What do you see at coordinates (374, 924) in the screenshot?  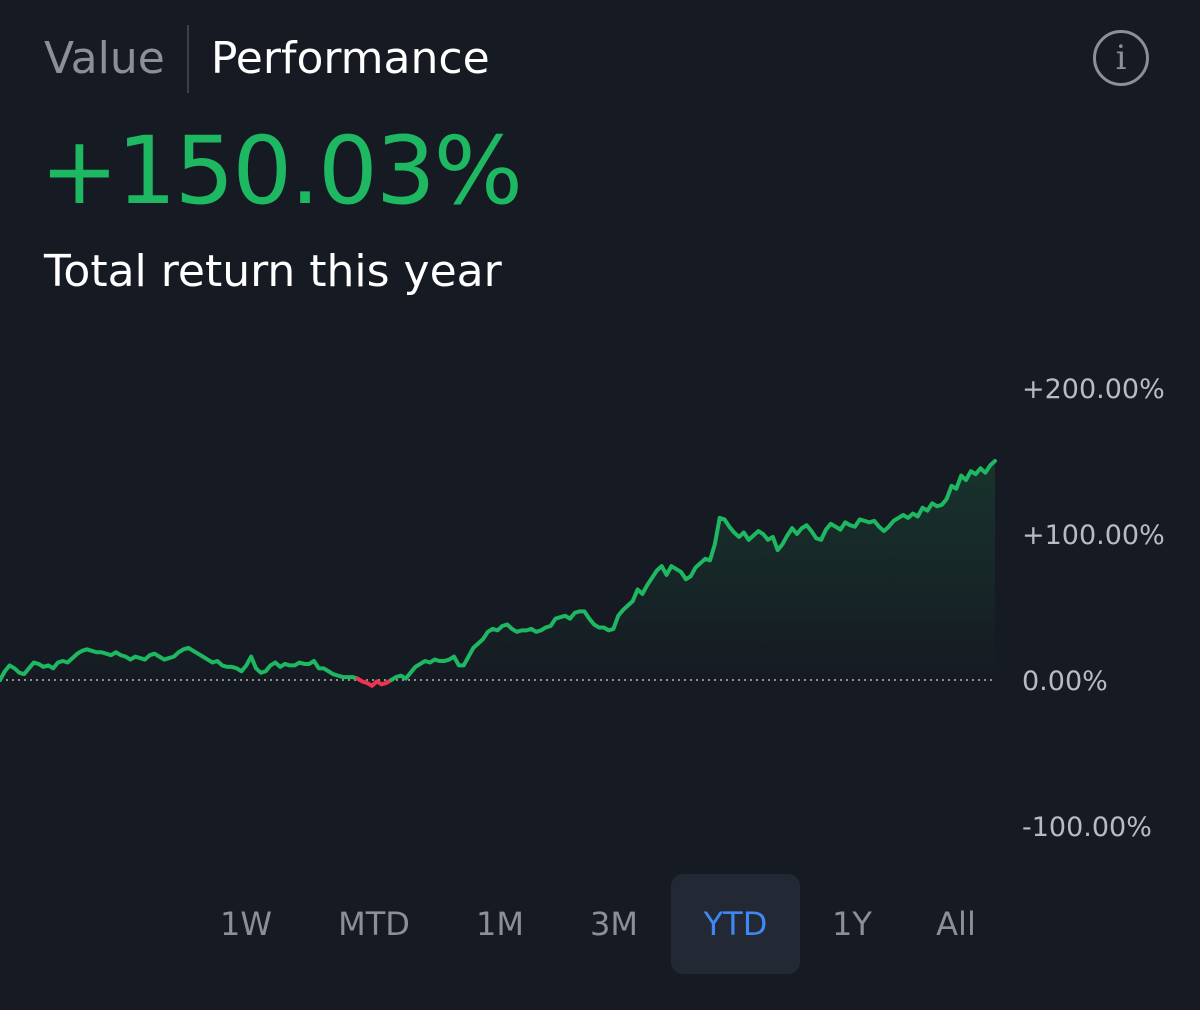 I see `range-button-mtd: MTD` at bounding box center [374, 924].